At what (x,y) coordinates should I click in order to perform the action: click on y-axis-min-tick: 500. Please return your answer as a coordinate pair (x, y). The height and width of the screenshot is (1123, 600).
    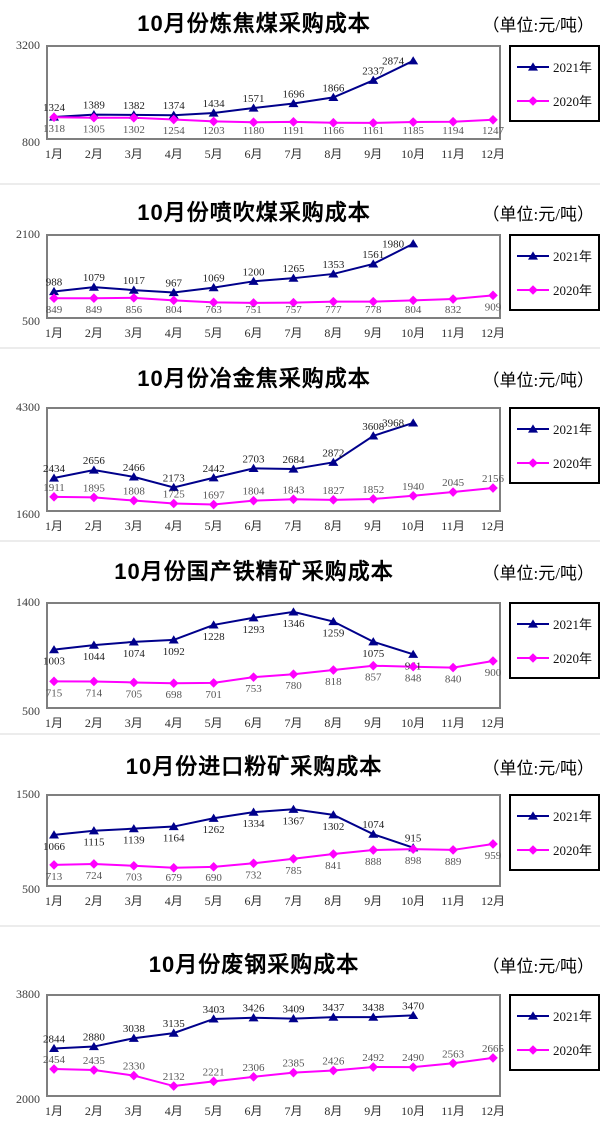
    Looking at the image, I should click on (31, 889).